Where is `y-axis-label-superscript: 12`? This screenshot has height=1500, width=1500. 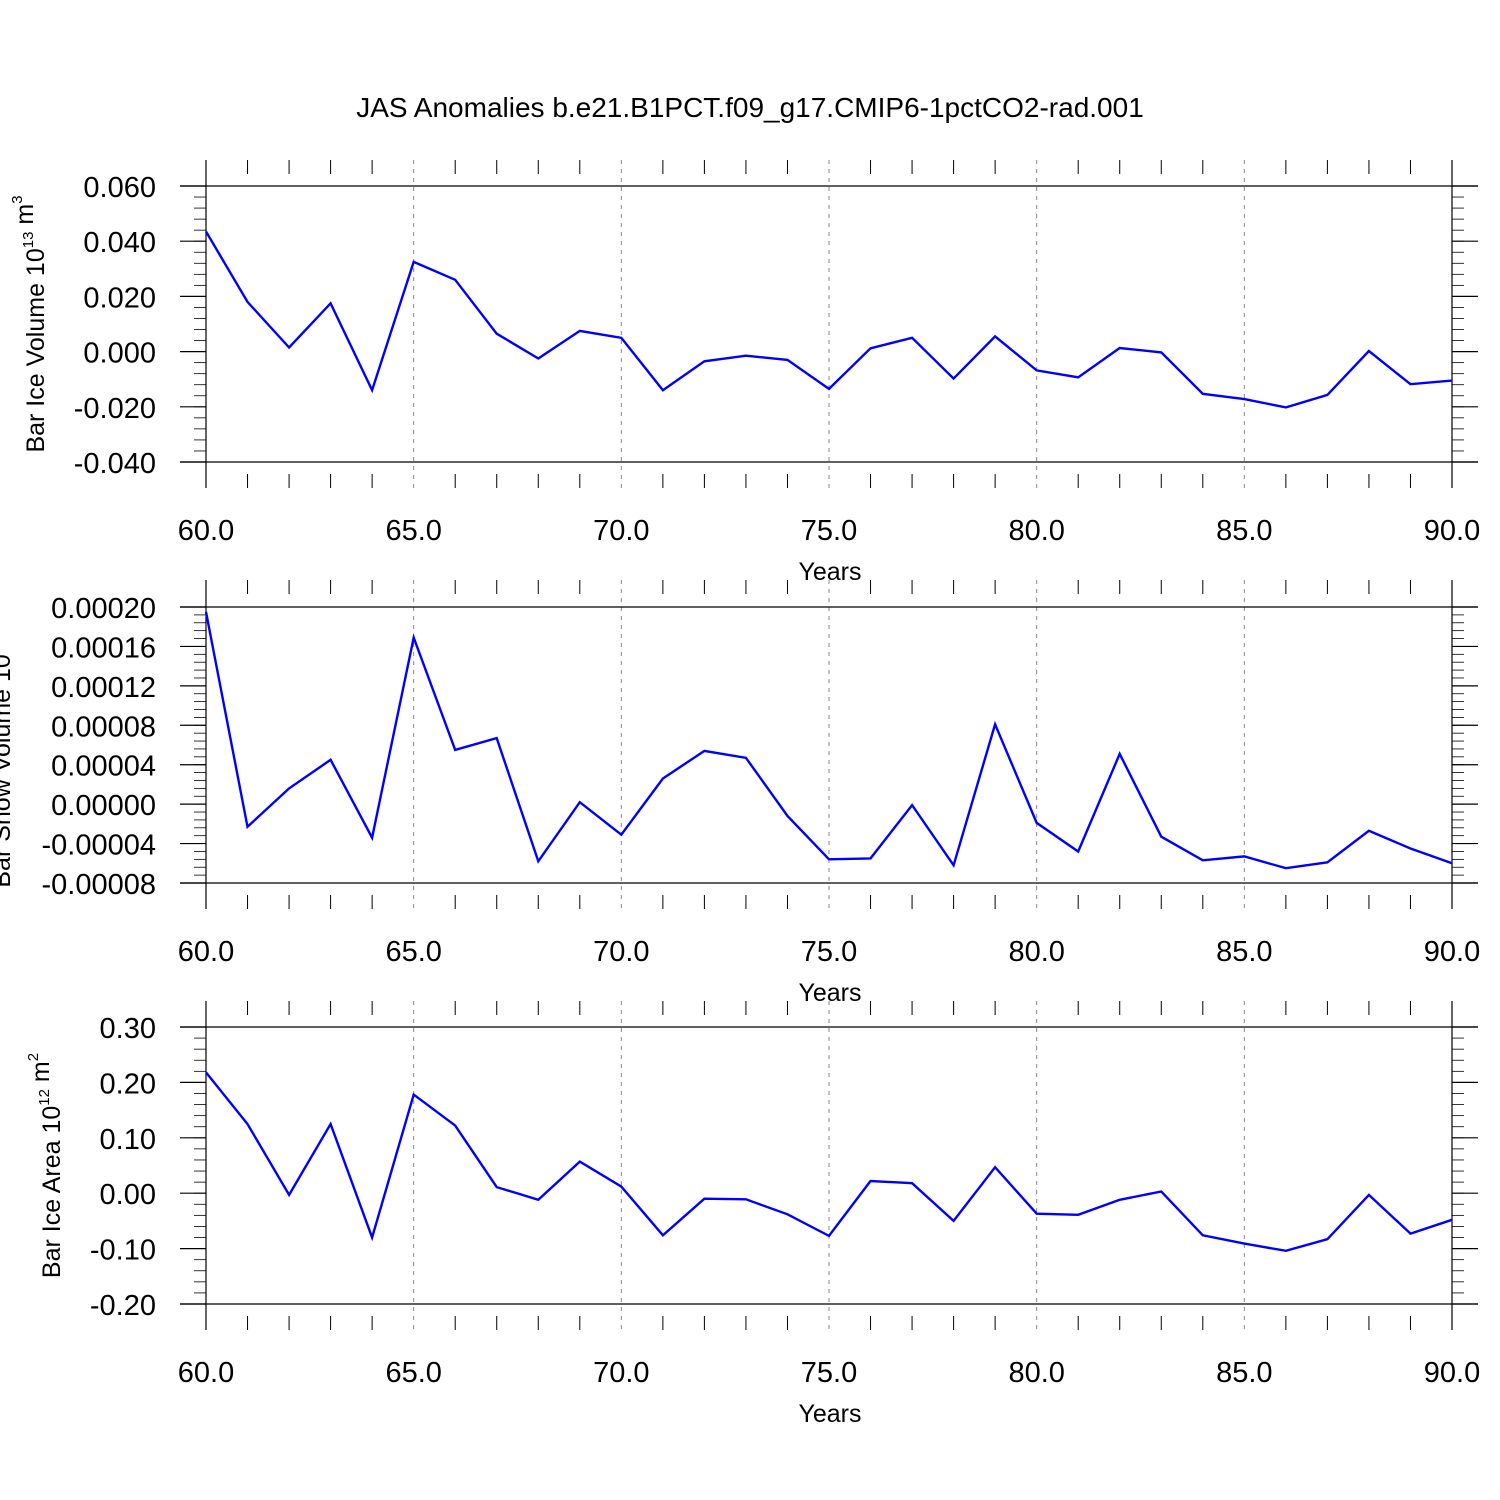
y-axis-label-superscript: 12 is located at coordinates (44, 1097).